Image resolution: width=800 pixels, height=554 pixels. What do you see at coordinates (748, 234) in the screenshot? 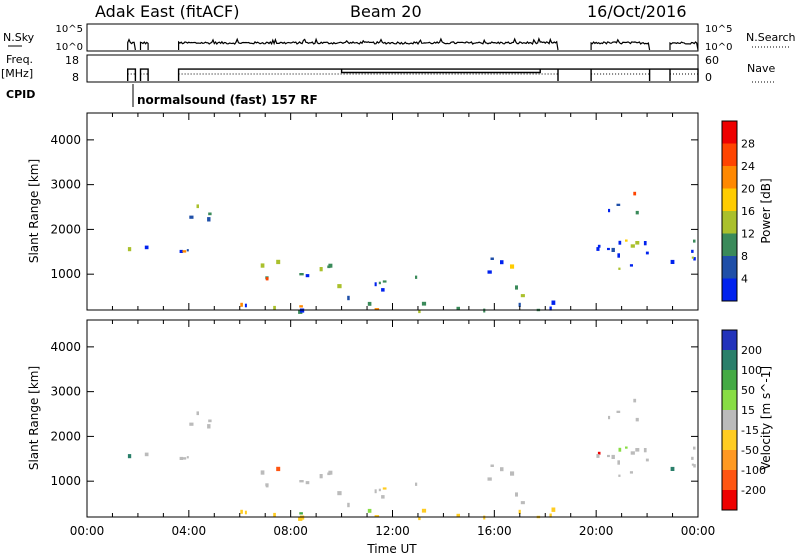
I see `power-colorbar-tick: 12` at bounding box center [748, 234].